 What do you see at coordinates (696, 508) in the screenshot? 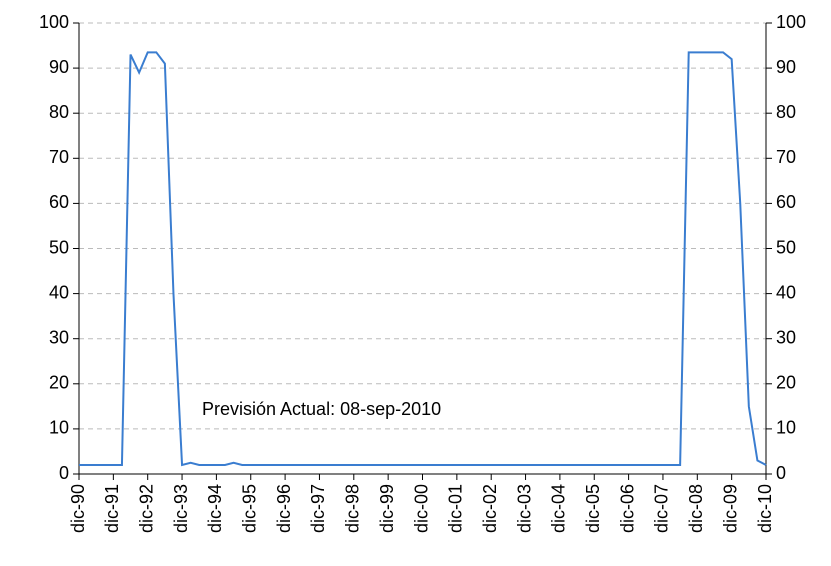
I see `x-tick-label: dic-08` at bounding box center [696, 508].